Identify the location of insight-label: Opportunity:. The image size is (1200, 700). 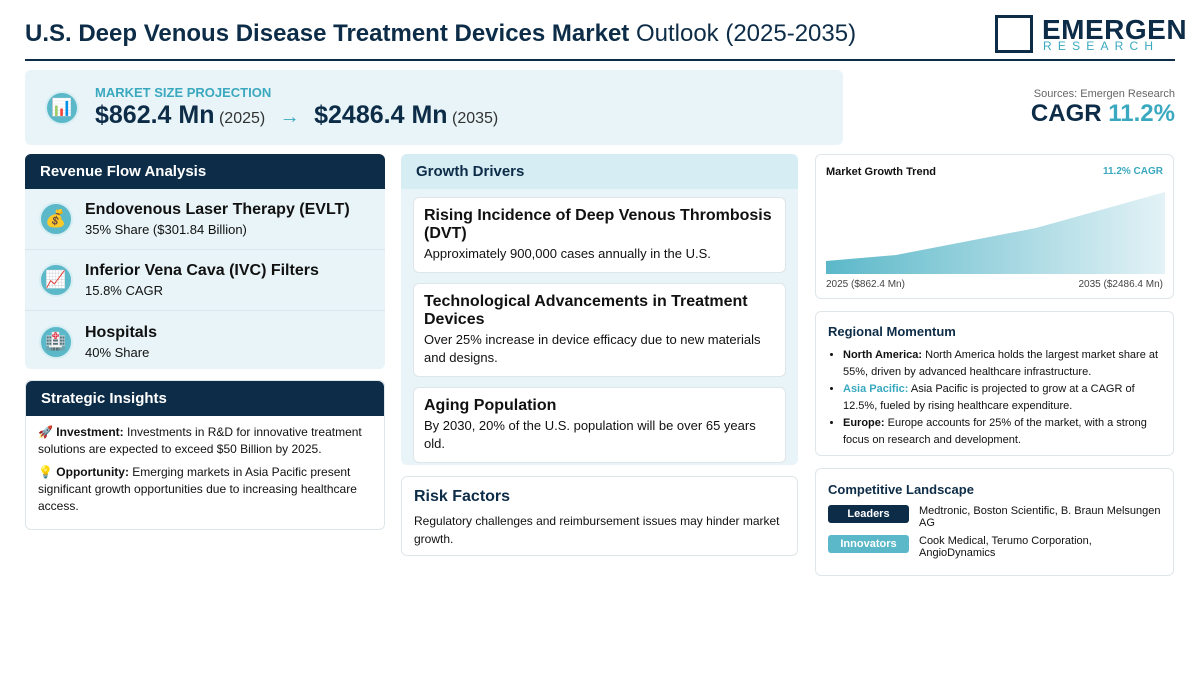
(92, 472).